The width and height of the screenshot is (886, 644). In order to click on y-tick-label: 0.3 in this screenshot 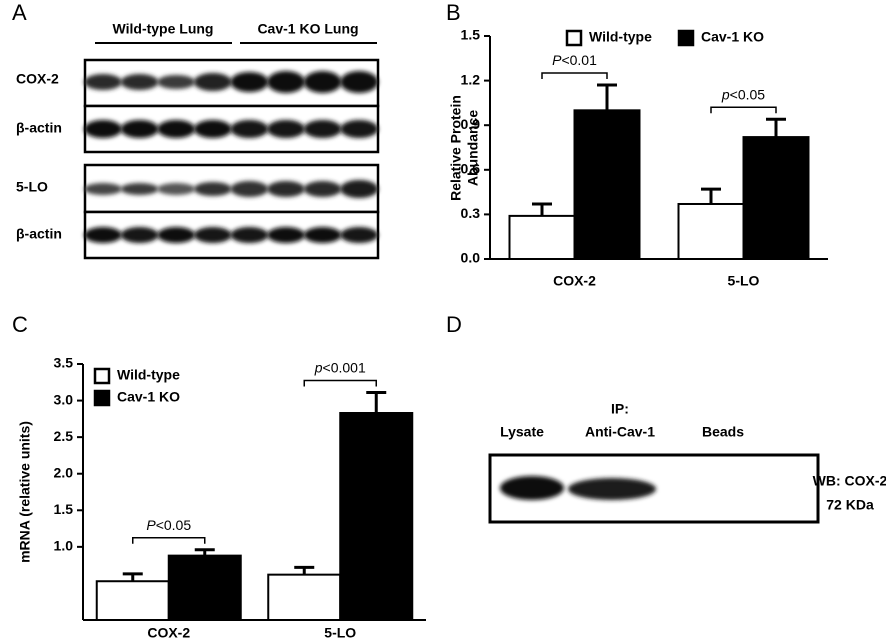, I will do `click(471, 213)`.